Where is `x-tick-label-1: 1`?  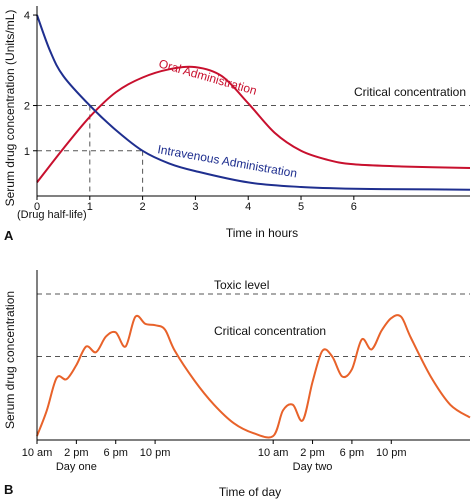 x-tick-label-1: 1 is located at coordinates (90, 207).